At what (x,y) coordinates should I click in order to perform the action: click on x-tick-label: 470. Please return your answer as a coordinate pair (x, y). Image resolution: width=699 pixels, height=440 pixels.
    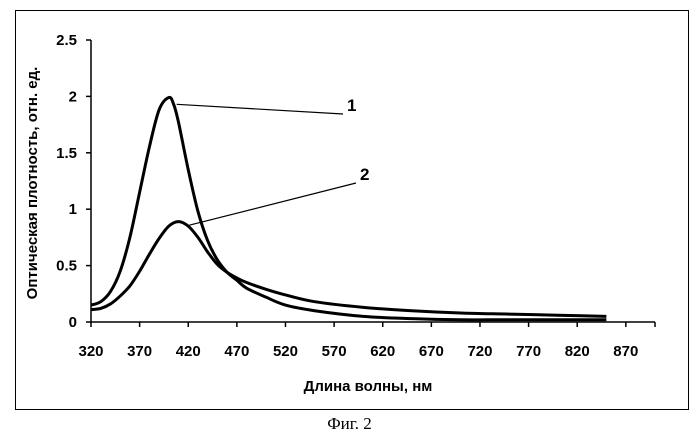
    Looking at the image, I should click on (236, 351).